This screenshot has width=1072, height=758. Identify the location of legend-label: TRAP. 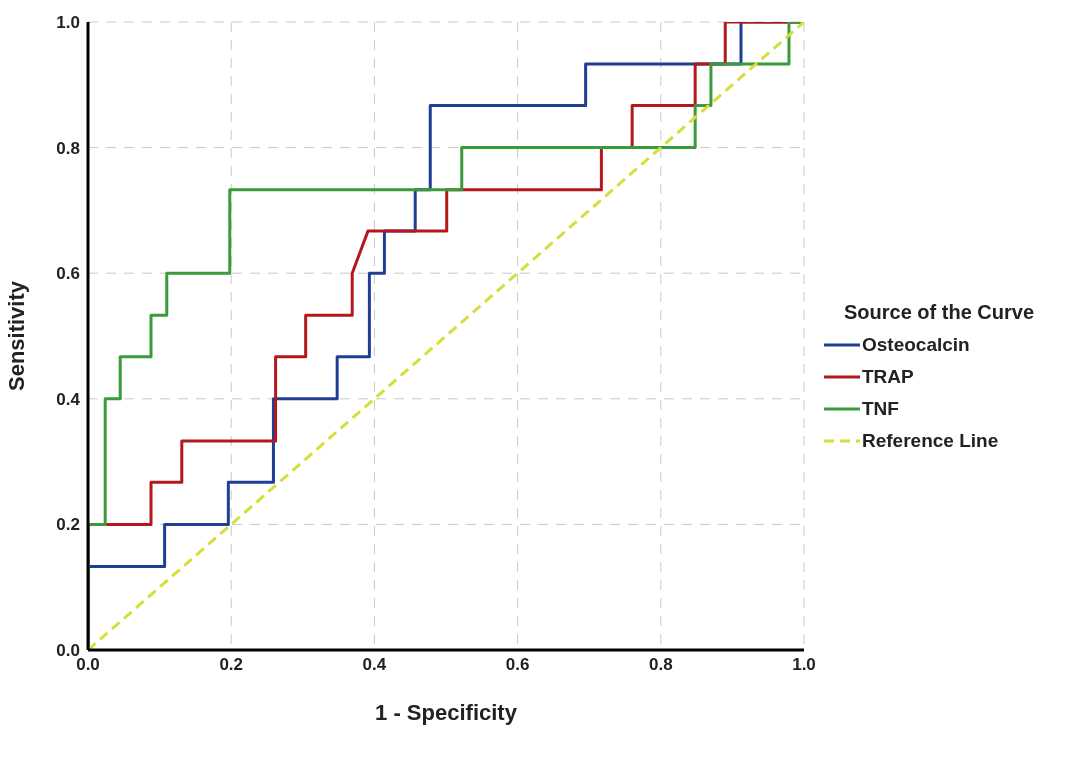
(888, 377).